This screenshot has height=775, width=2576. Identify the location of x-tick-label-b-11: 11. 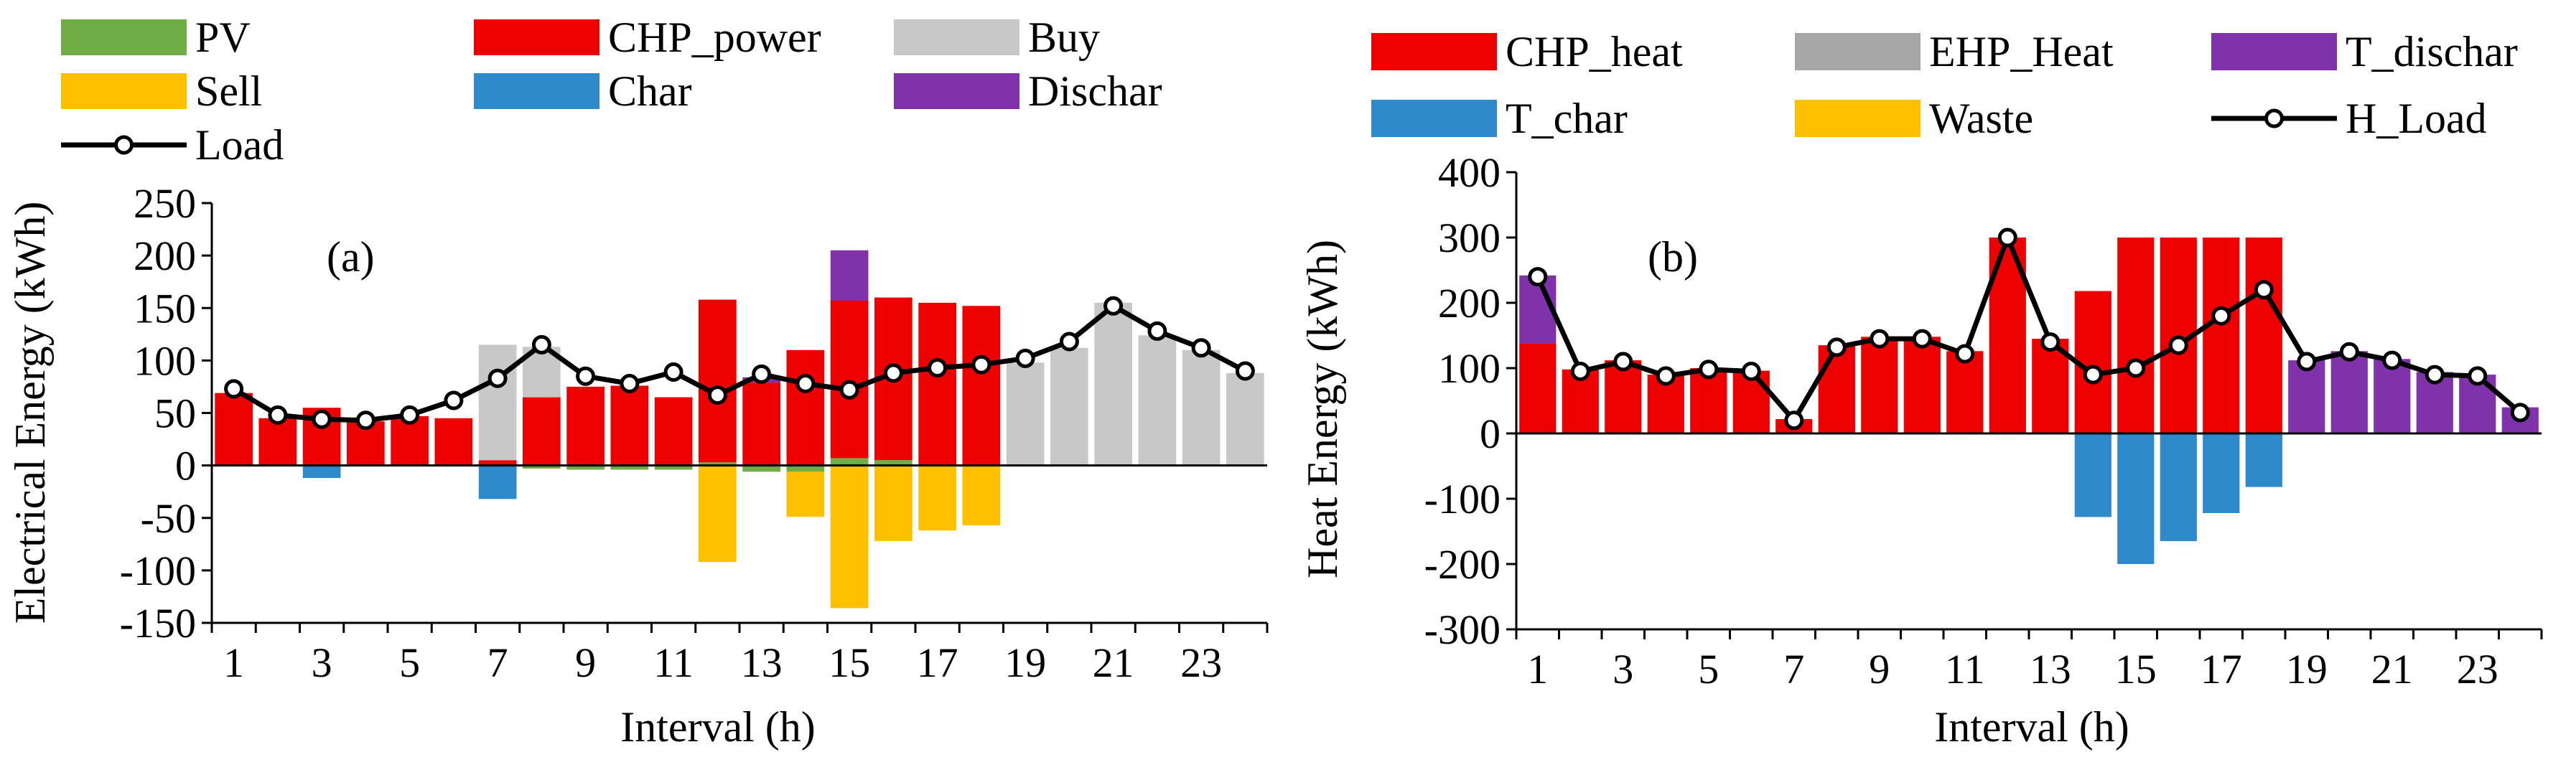
(1965, 669).